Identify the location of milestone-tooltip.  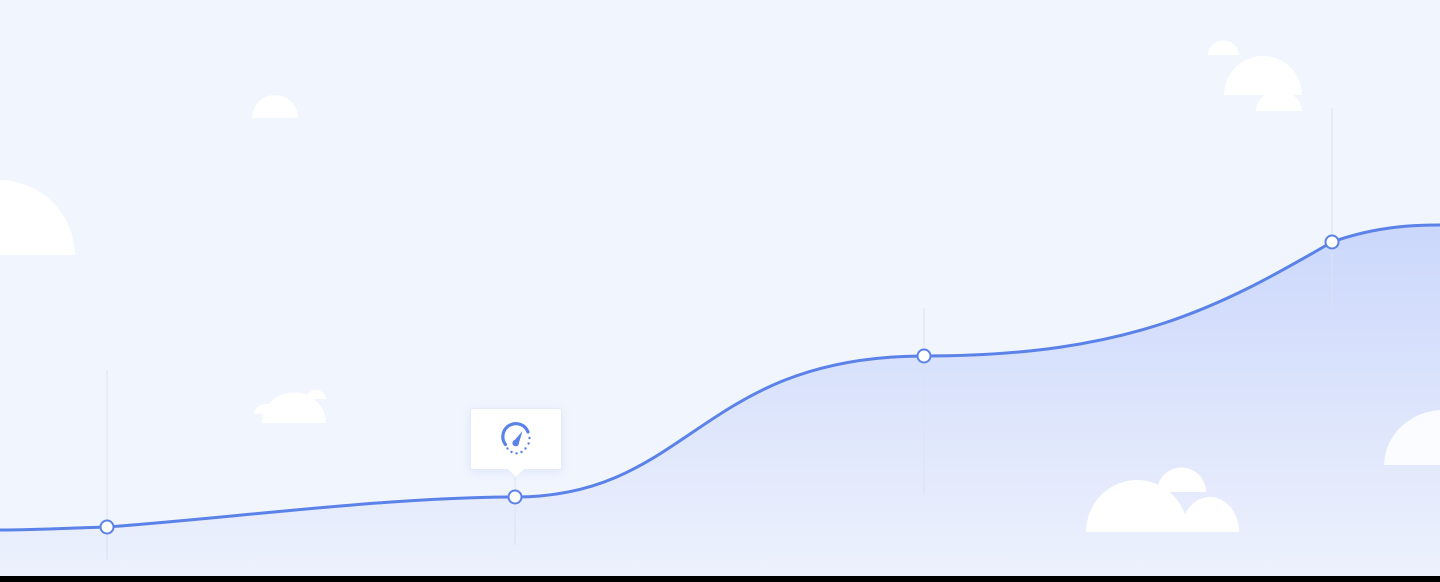
(516, 439).